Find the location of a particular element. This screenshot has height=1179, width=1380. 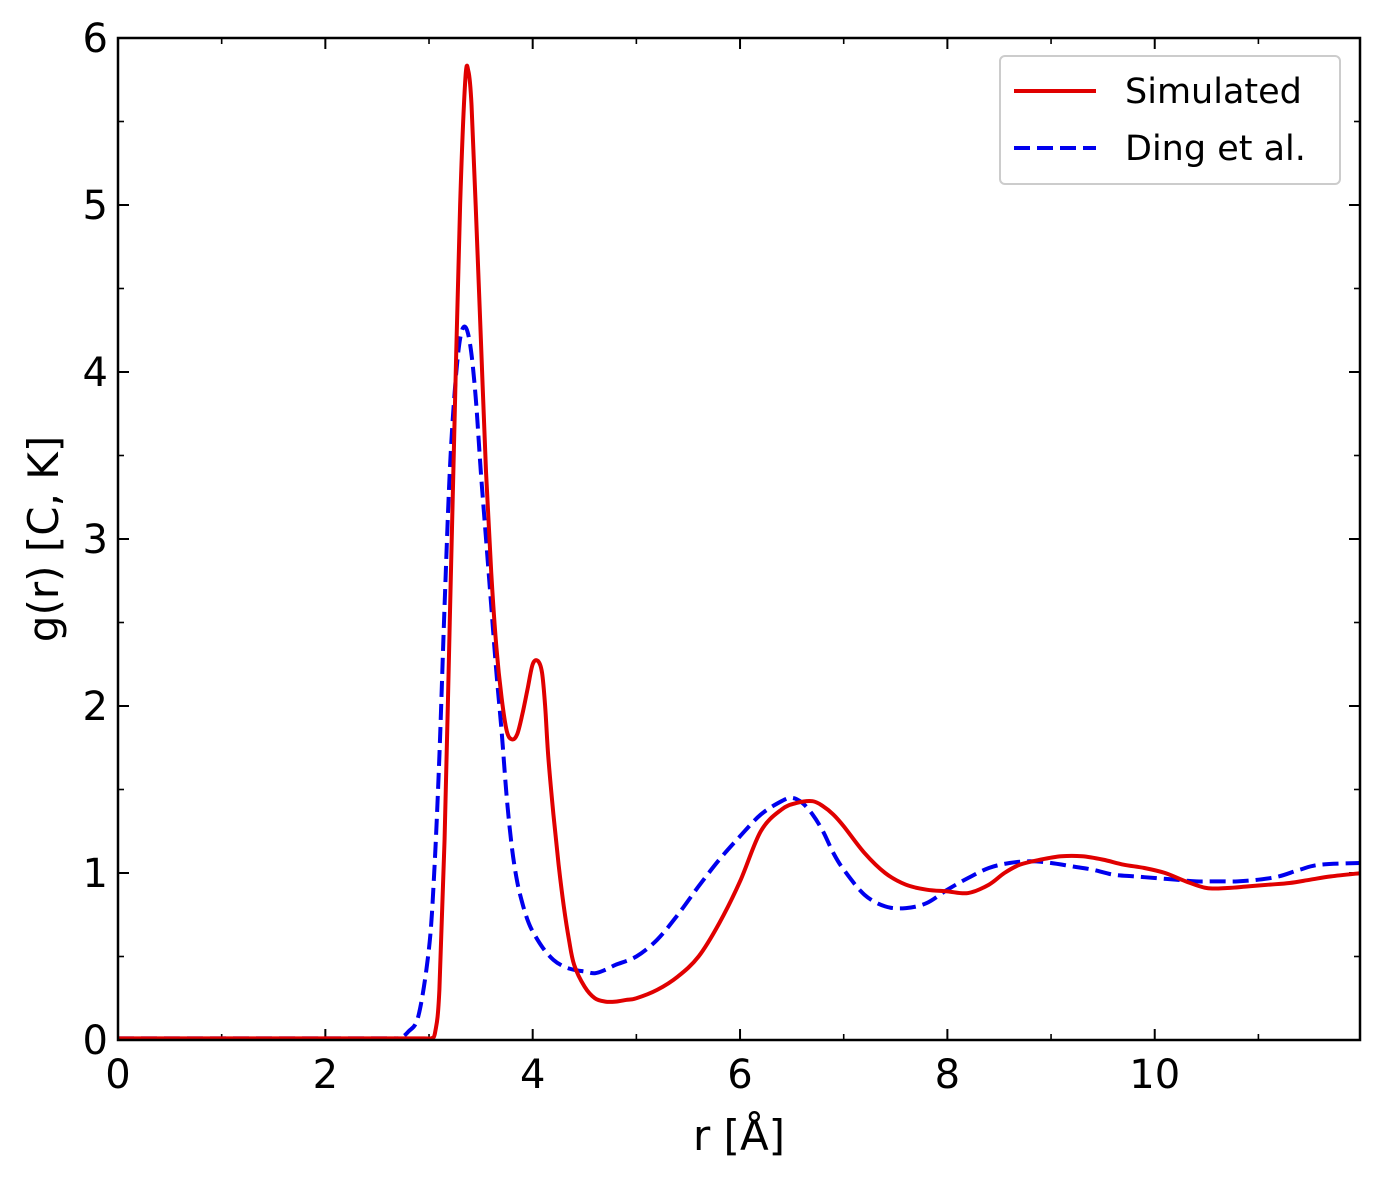

legend-box is located at coordinates (1170, 120).